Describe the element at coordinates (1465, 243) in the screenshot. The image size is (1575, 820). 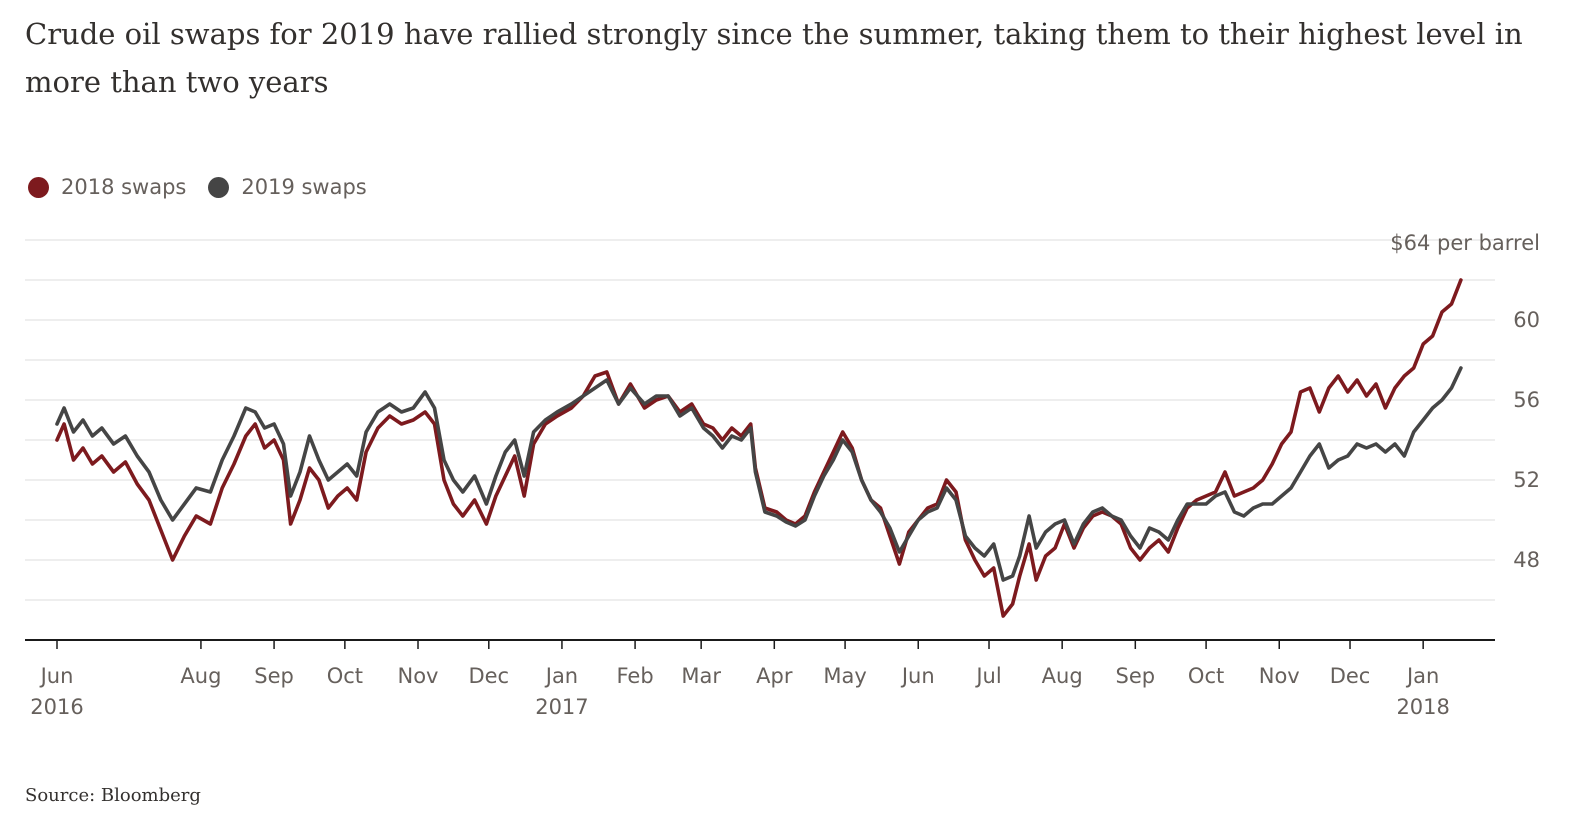
I see `y-unit-label: $64 per barrel` at that location.